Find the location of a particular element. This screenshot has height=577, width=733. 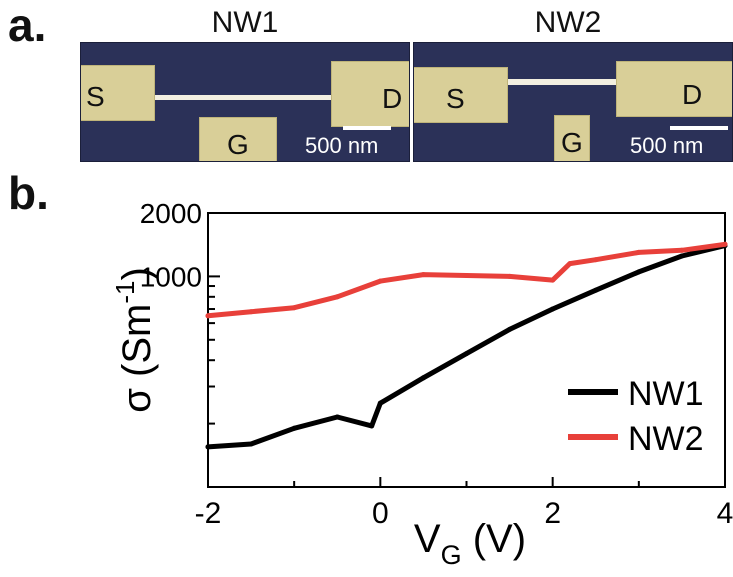

micrograph-nw1: S D G 500 nm is located at coordinates (245, 102).